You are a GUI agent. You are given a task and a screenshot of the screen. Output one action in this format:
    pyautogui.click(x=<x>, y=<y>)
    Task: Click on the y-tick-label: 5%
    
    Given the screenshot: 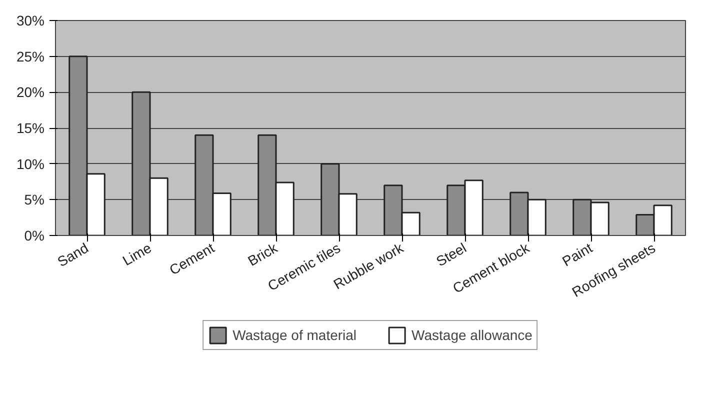 What is the action you would take?
    pyautogui.click(x=34, y=200)
    